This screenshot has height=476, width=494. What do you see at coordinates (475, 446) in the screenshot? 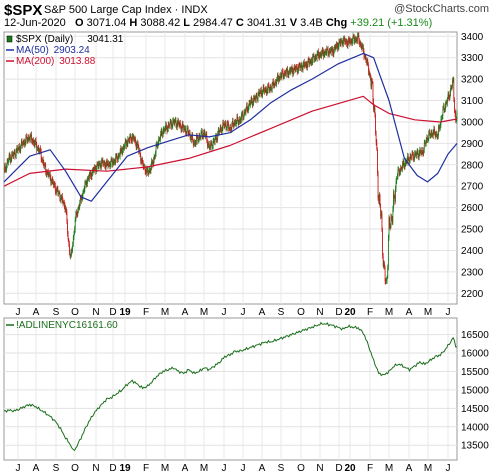
I see `breadth-ytick-label: 13500` at bounding box center [475, 446].